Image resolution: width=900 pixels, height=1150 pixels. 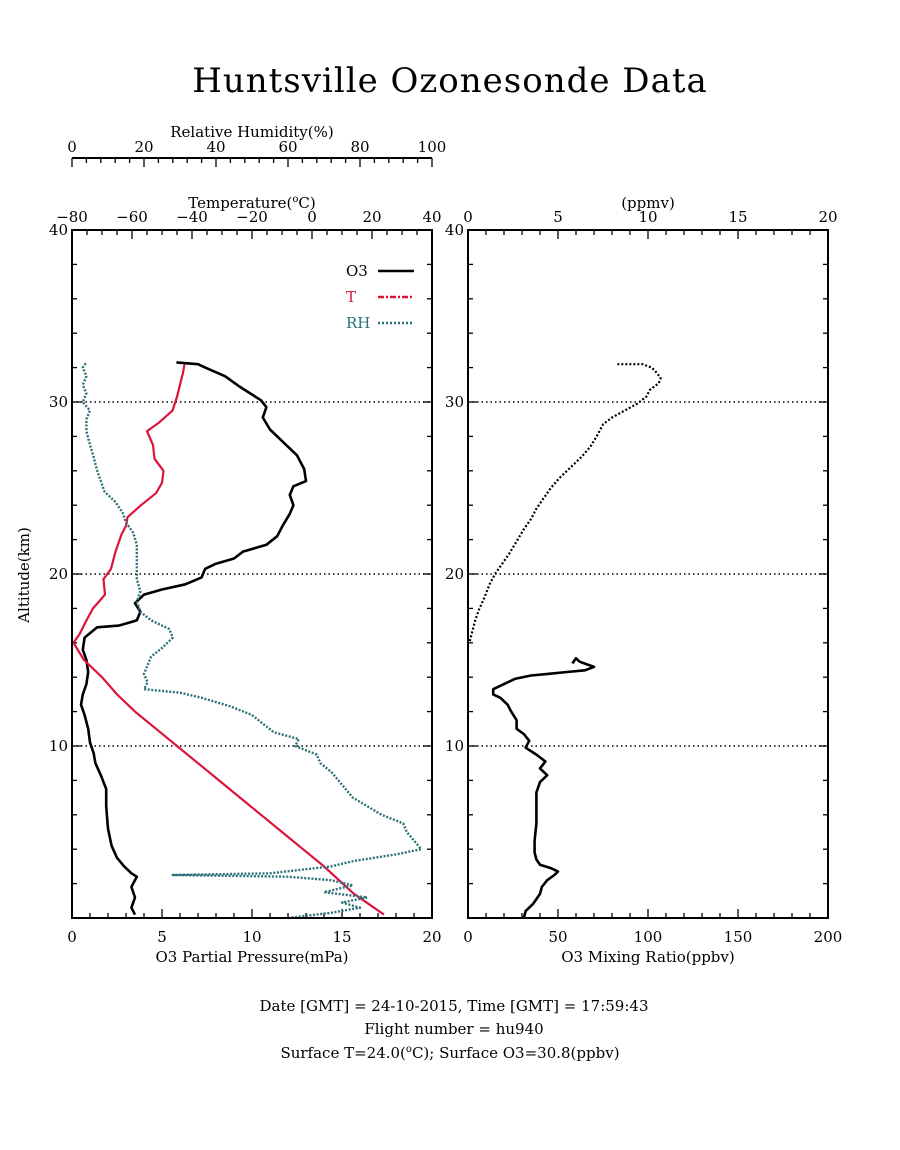 What do you see at coordinates (565, 502) in the screenshot?
I see `series-line-o3-mixing-ratio-upper` at bounding box center [565, 502].